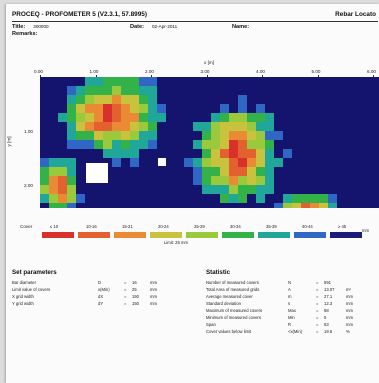 This screenshot has width=379, height=383. Describe the element at coordinates (125, 303) in the screenshot. I see `set-parameters-eq: =` at that location.